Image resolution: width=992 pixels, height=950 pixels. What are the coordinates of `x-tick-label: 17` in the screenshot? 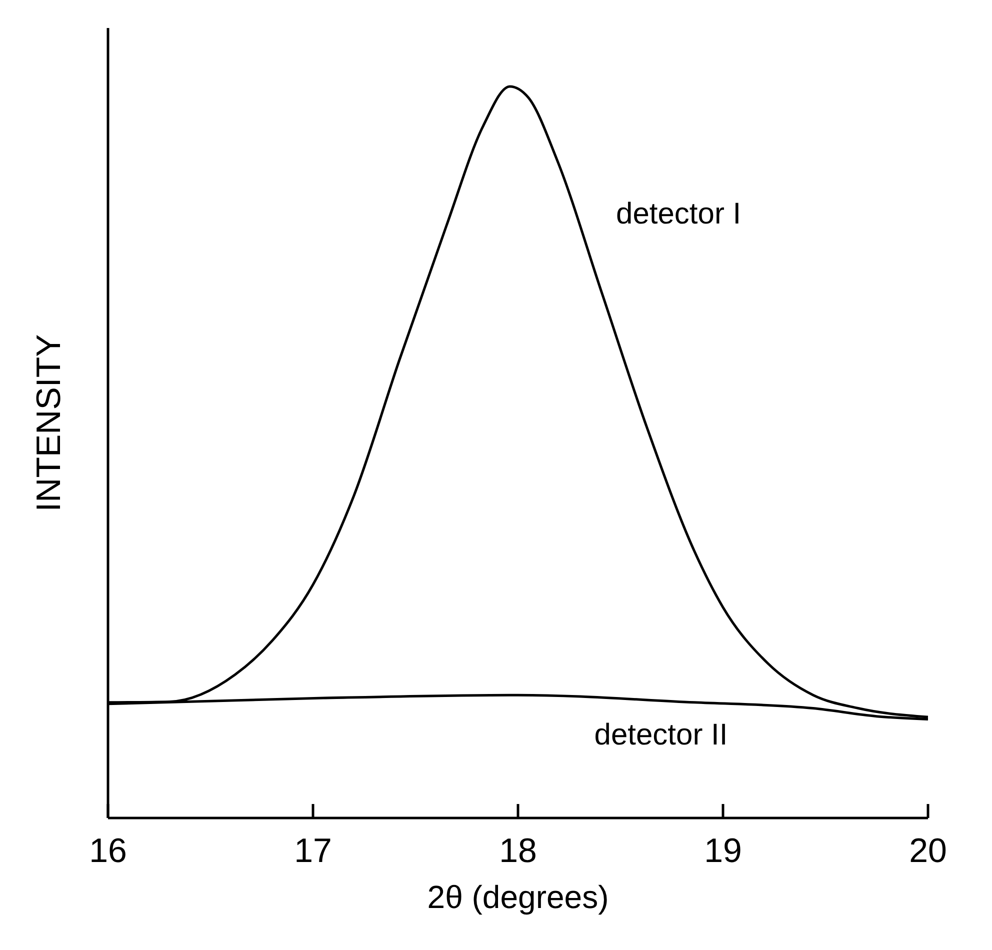 It's located at (313, 851).